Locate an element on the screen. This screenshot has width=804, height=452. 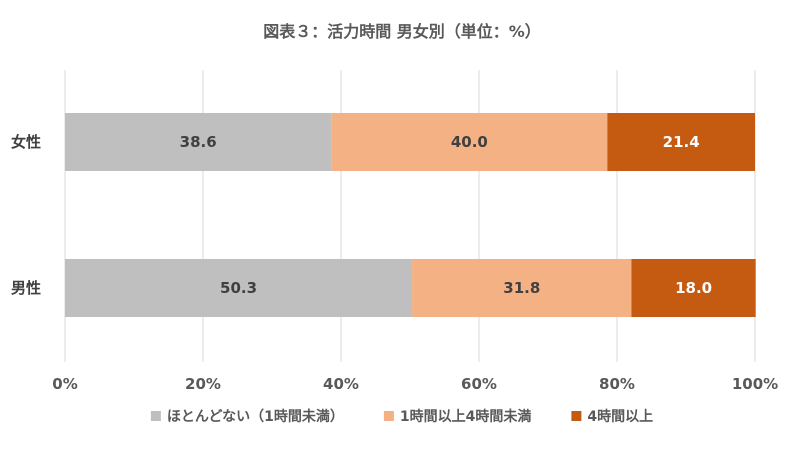
legend: ほとんどない（1時間未満） 1時間以上4時間未満 4時間以上 is located at coordinates (401, 416).